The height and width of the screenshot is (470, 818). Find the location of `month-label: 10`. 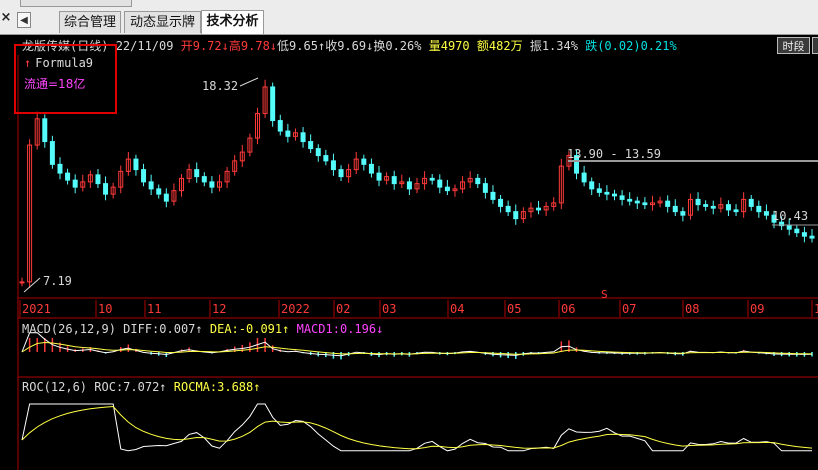

month-label: 10 is located at coordinates (105, 309).